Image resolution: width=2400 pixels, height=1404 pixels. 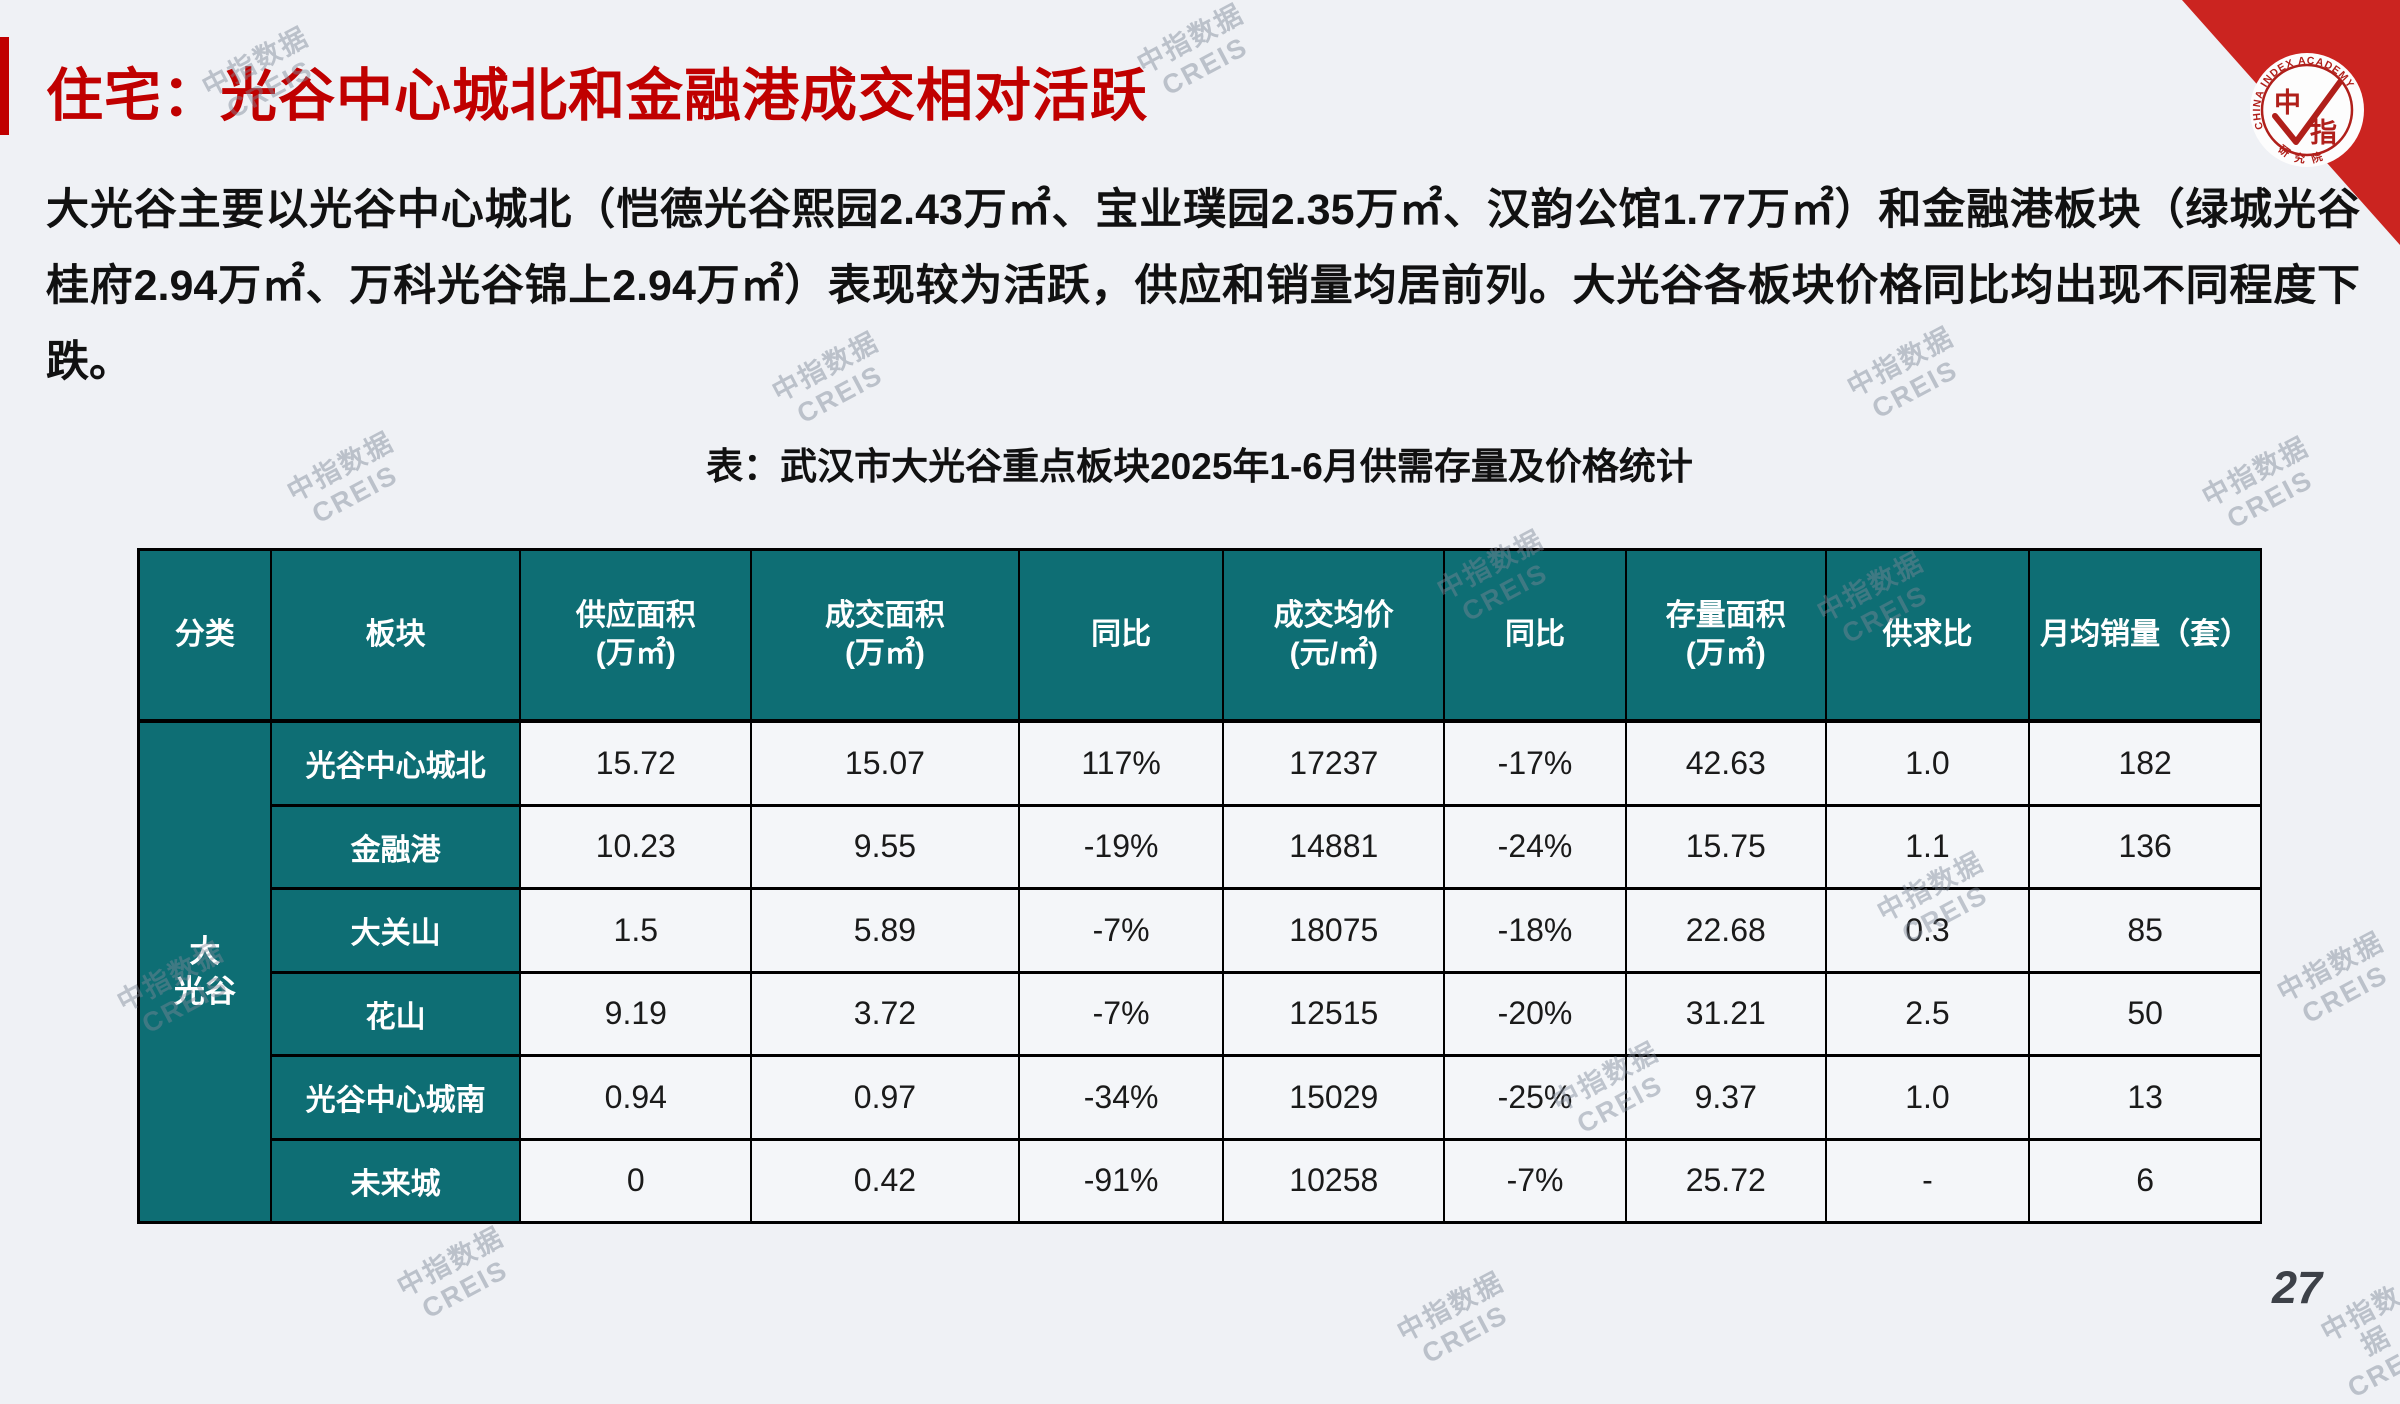 I want to click on value-cell-4-6: 9.37, so click(x=1726, y=1099).